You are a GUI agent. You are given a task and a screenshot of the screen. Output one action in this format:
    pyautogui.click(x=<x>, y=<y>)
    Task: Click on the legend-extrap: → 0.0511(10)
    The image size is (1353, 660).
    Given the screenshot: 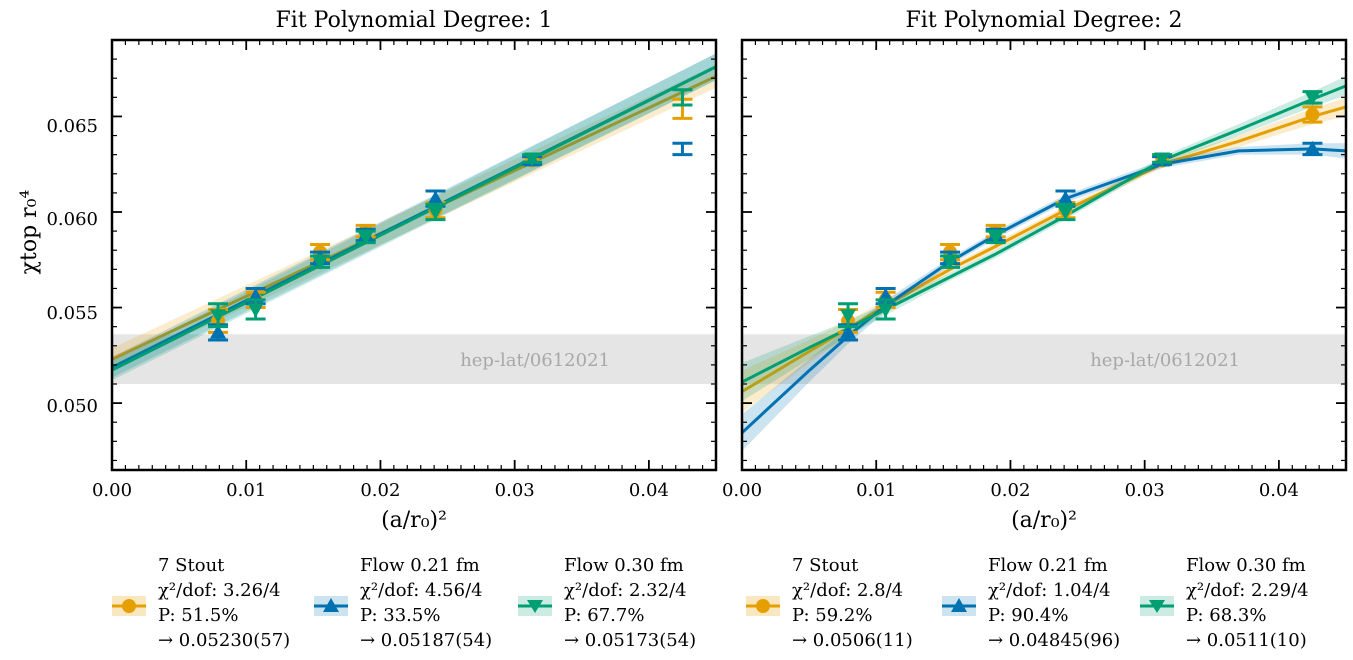 What is the action you would take?
    pyautogui.click(x=1246, y=640)
    